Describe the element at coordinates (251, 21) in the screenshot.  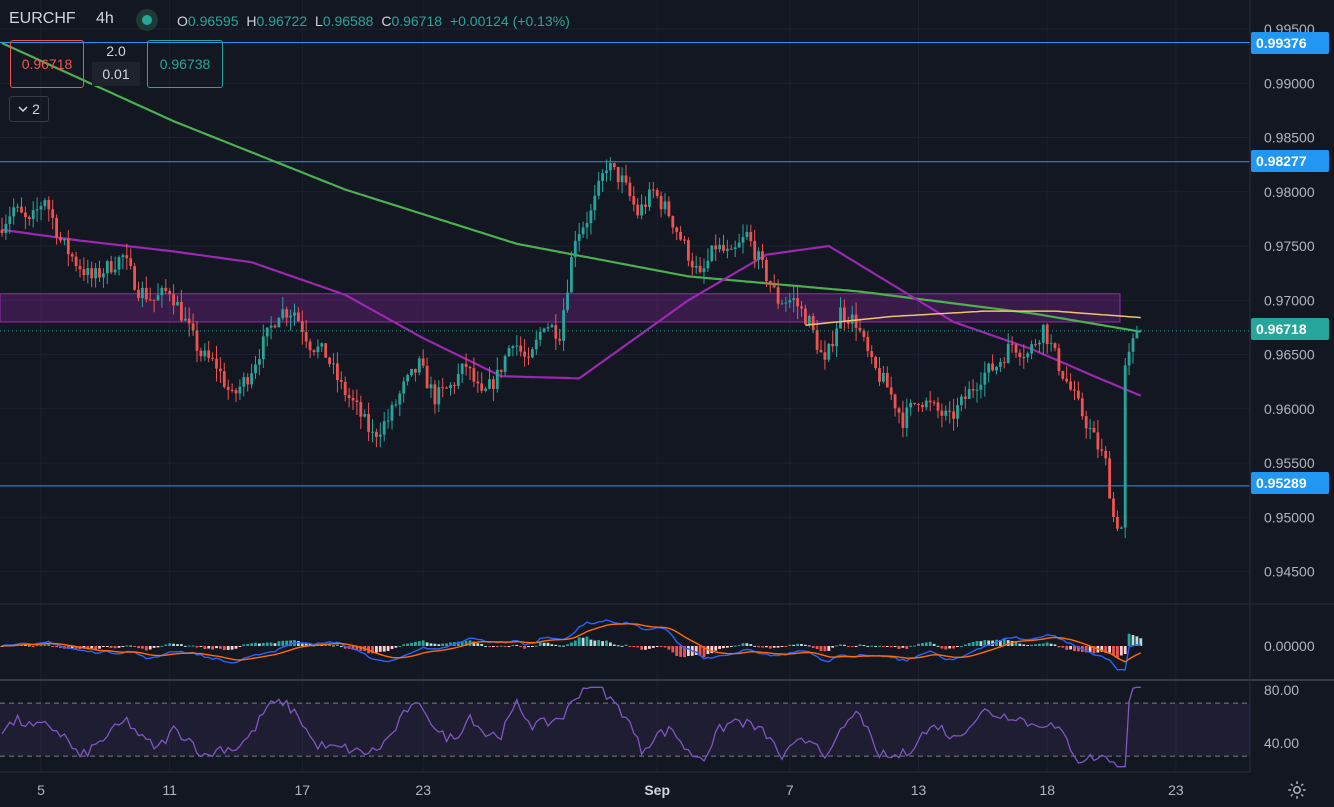
I see `high-label: H` at that location.